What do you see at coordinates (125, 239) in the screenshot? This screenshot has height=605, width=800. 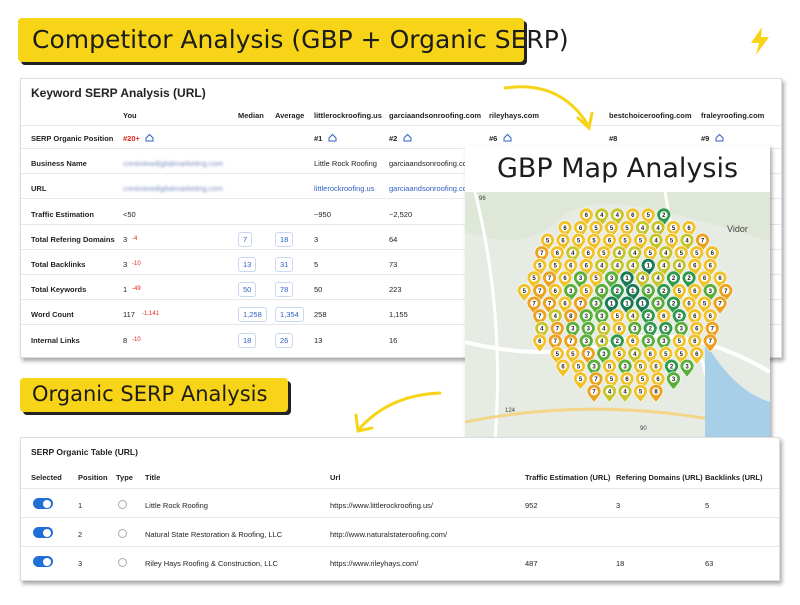 I see `table-cell: 3` at bounding box center [125, 239].